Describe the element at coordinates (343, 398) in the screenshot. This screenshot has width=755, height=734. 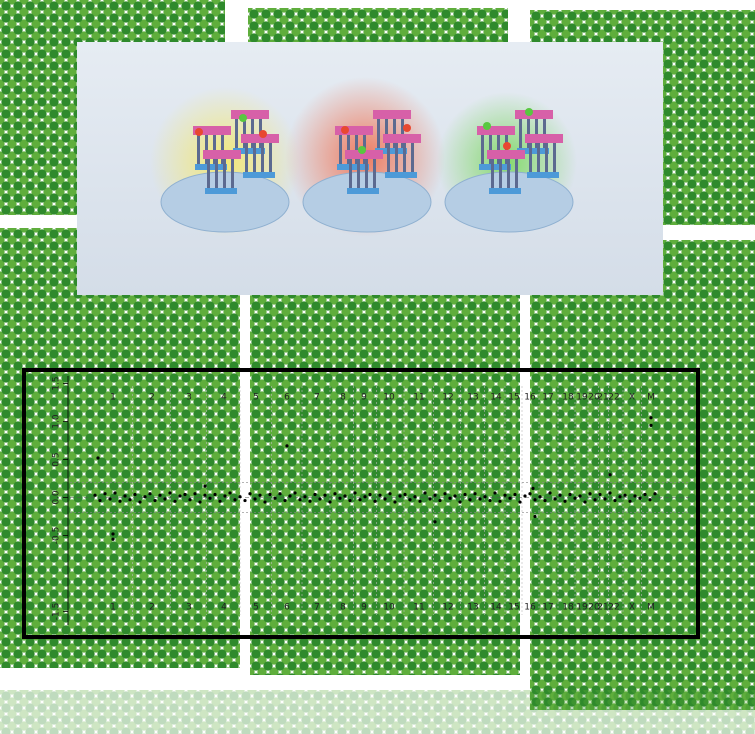
I see `chromosome-label: 8` at that location.